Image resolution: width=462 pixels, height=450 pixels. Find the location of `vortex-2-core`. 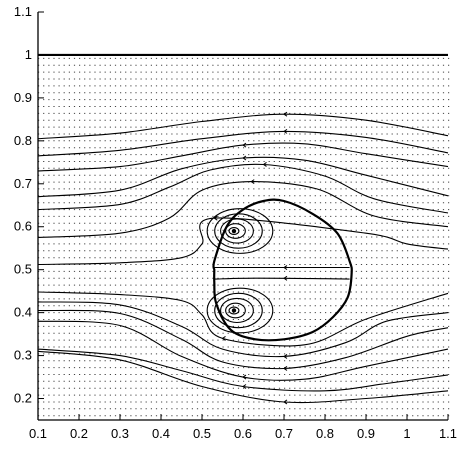

vortex-2-core is located at coordinates (234, 310).